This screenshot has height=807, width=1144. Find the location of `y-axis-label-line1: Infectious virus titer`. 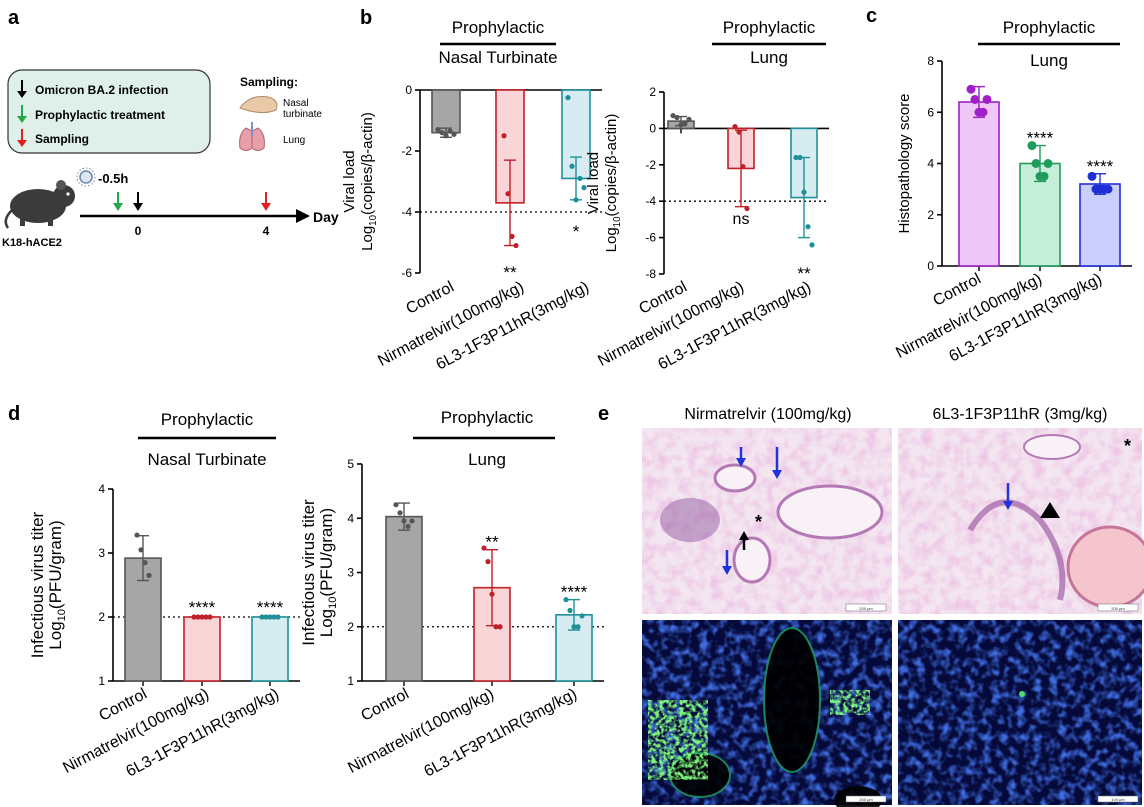

y-axis-label-line1: Infectious virus titer is located at coordinates (308, 572).